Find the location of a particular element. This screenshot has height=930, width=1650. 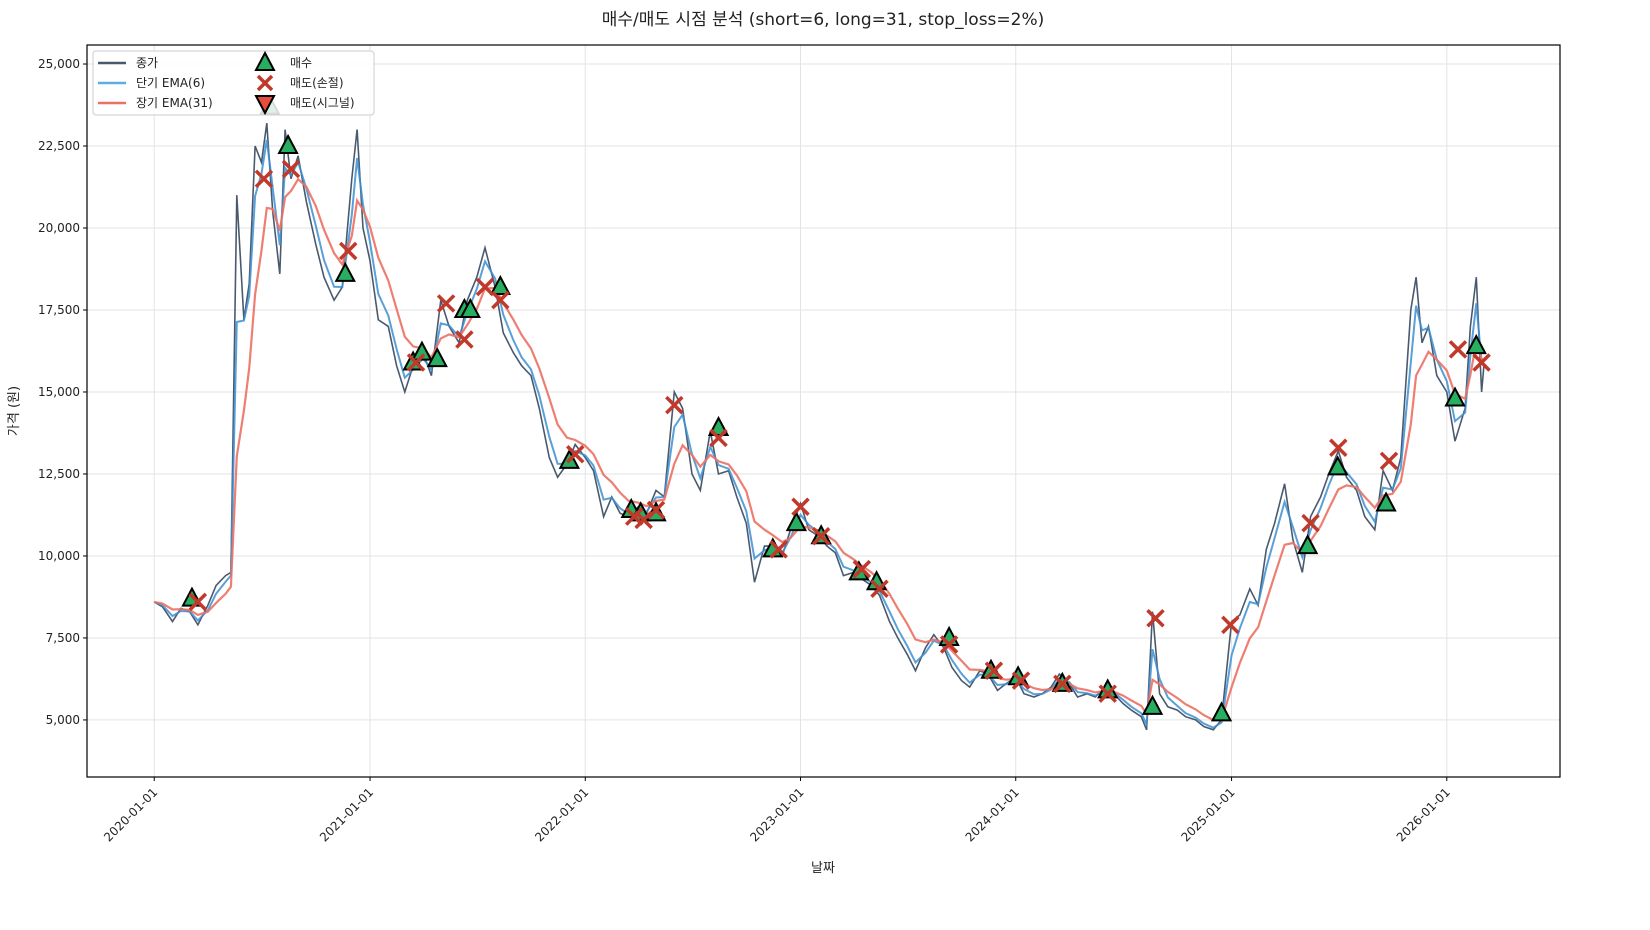

y-tick-label: 5,000 is located at coordinates (63, 720).